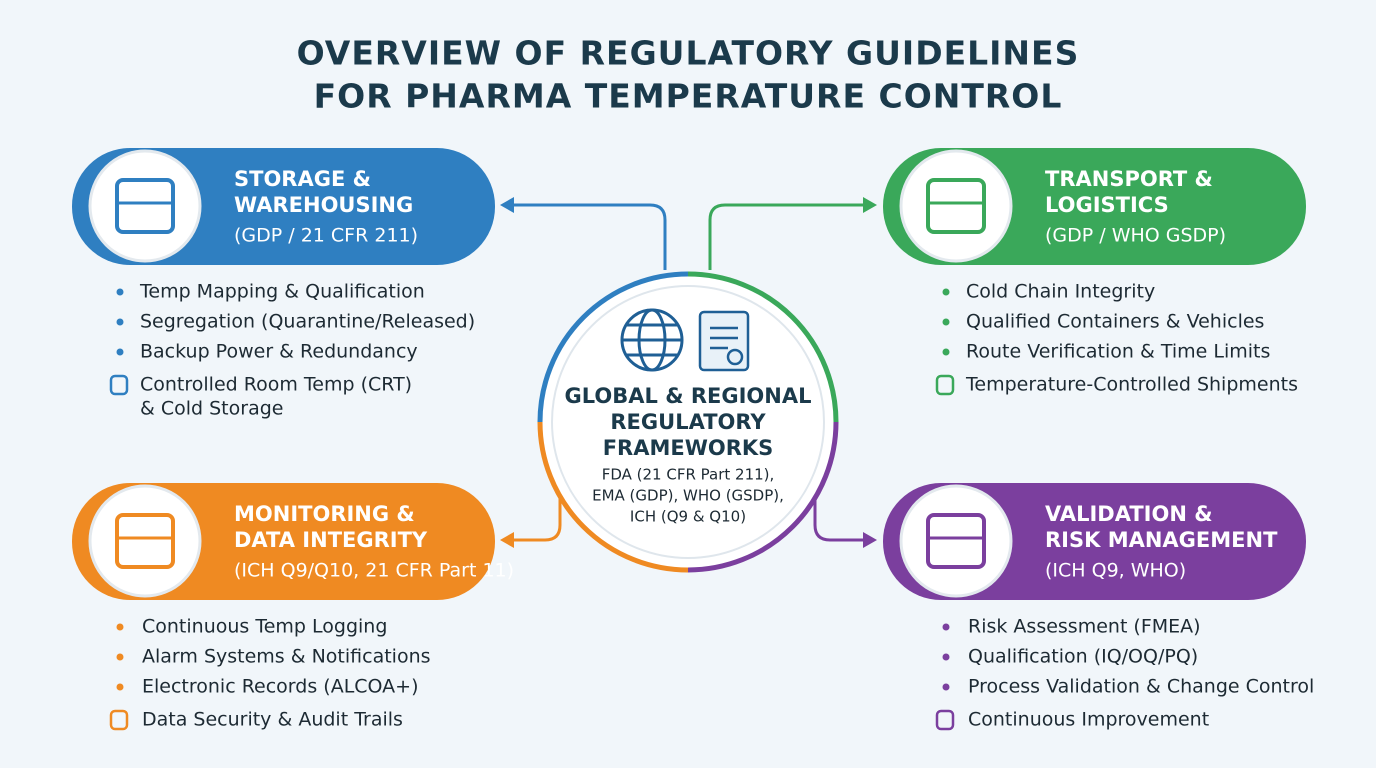 Image resolution: width=1376 pixels, height=768 pixels. What do you see at coordinates (286, 657) in the screenshot?
I see `list-item: Alarm Systems & Notifications` at bounding box center [286, 657].